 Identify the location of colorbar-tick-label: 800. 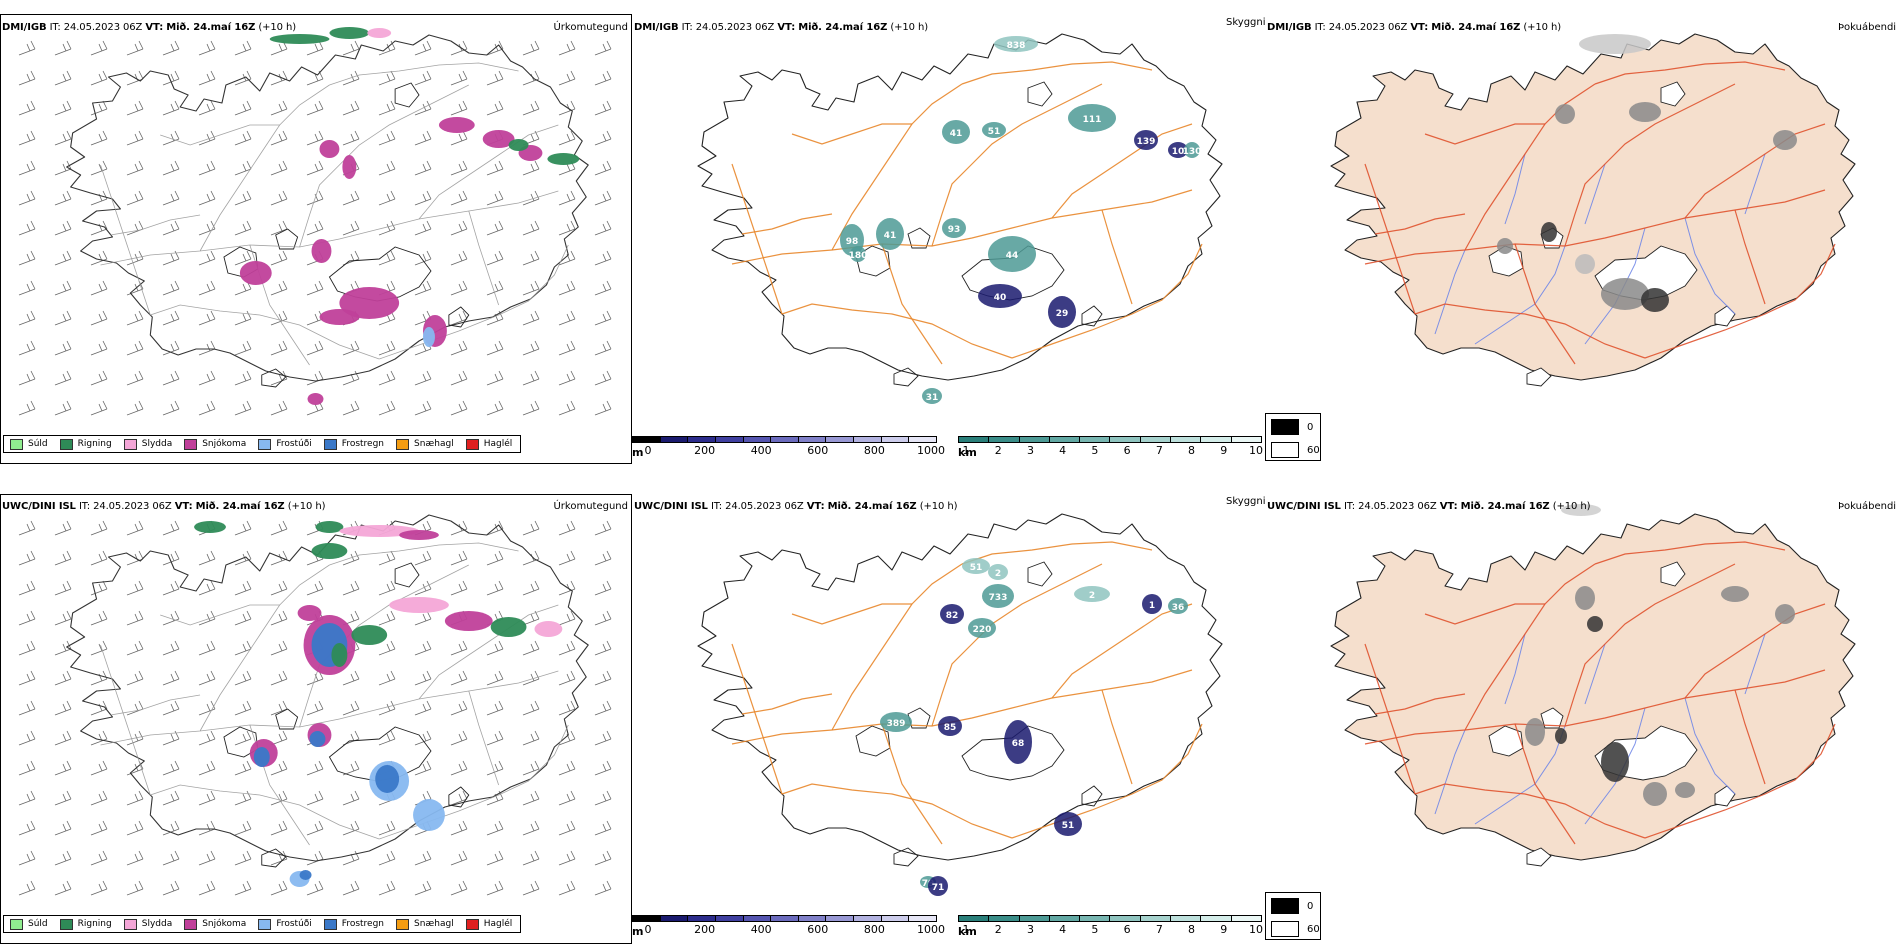
(874, 929).